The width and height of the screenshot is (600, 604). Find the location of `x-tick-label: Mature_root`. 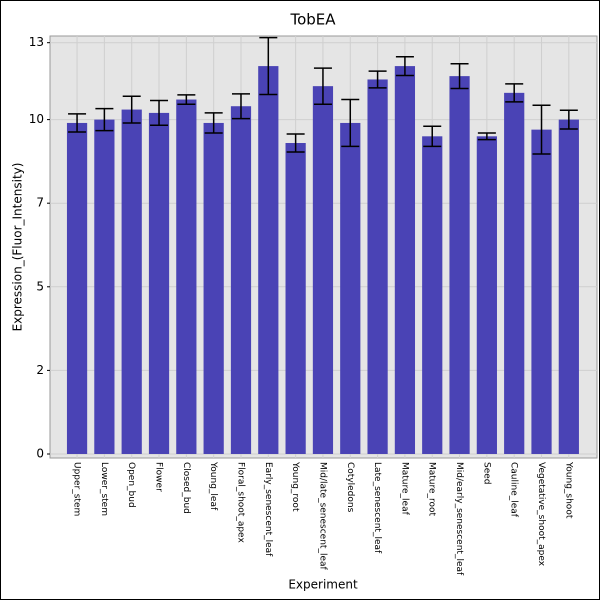

x-tick-label: Mature_root is located at coordinates (432, 489).